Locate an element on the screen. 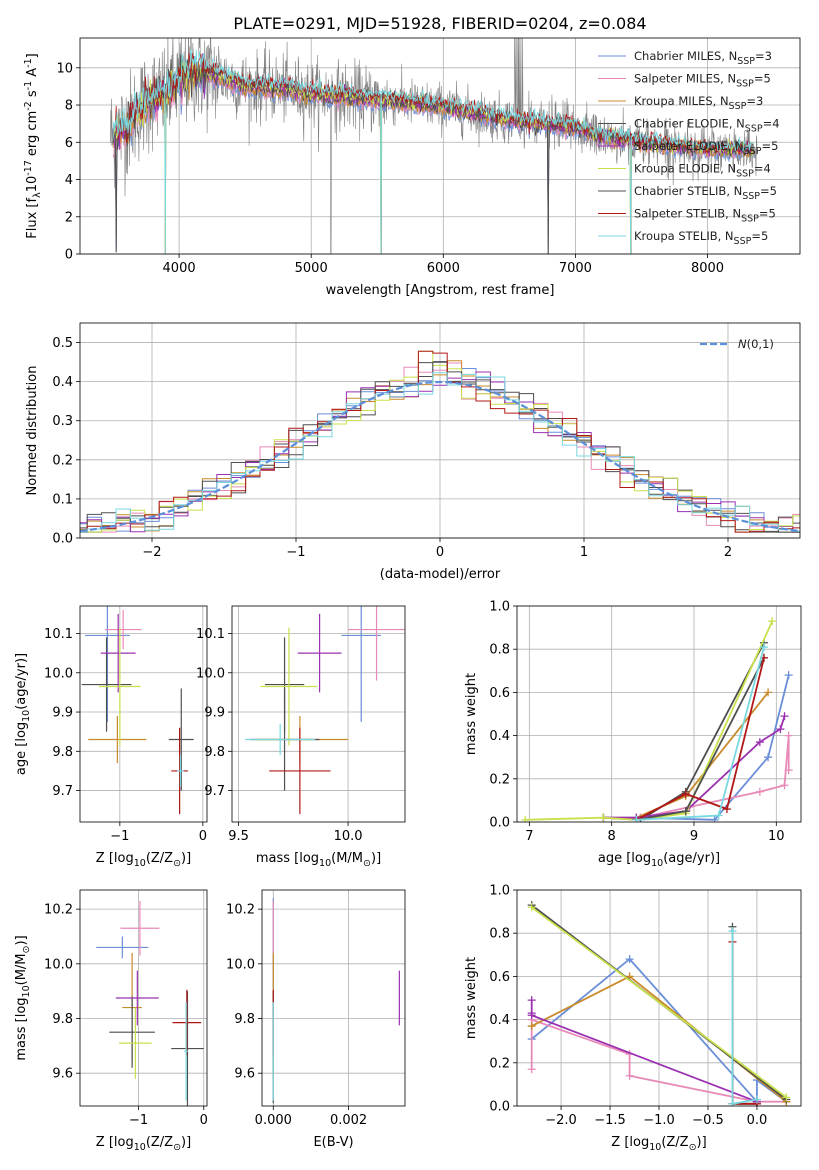 This screenshot has height=1170, width=819. x-tick-label: 0.000 is located at coordinates (273, 1120).